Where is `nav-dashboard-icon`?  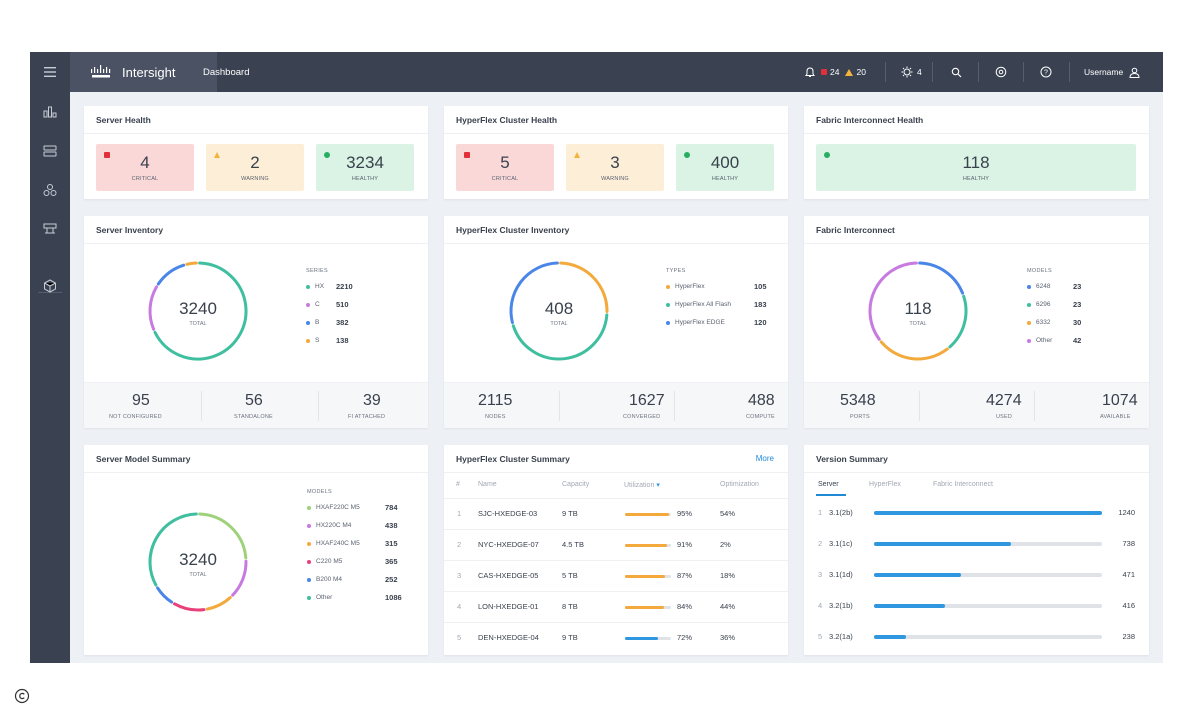
nav-dashboard-icon is located at coordinates (50, 112).